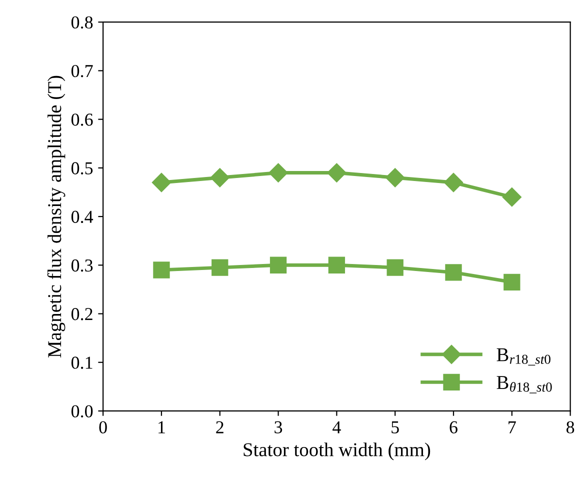 The image size is (579, 491). What do you see at coordinates (523, 357) in the screenshot?
I see `legend-label: B$_{r18_st0}$` at bounding box center [523, 357].